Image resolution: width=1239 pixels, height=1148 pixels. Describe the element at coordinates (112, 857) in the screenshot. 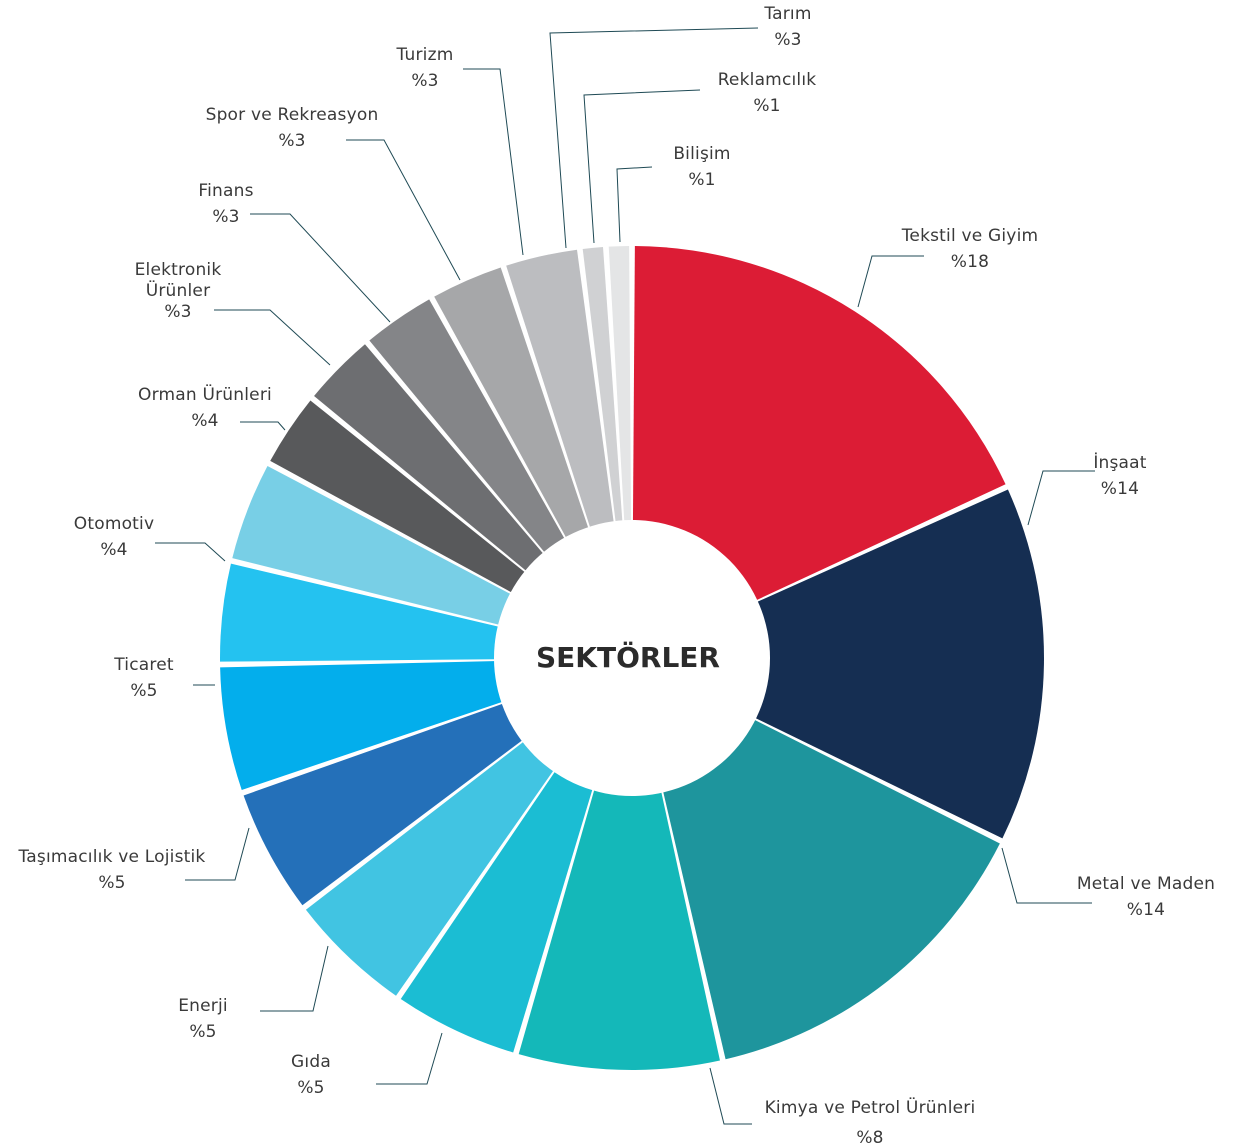

I see `slice-label: Taşımacılık ve Lojistik` at that location.